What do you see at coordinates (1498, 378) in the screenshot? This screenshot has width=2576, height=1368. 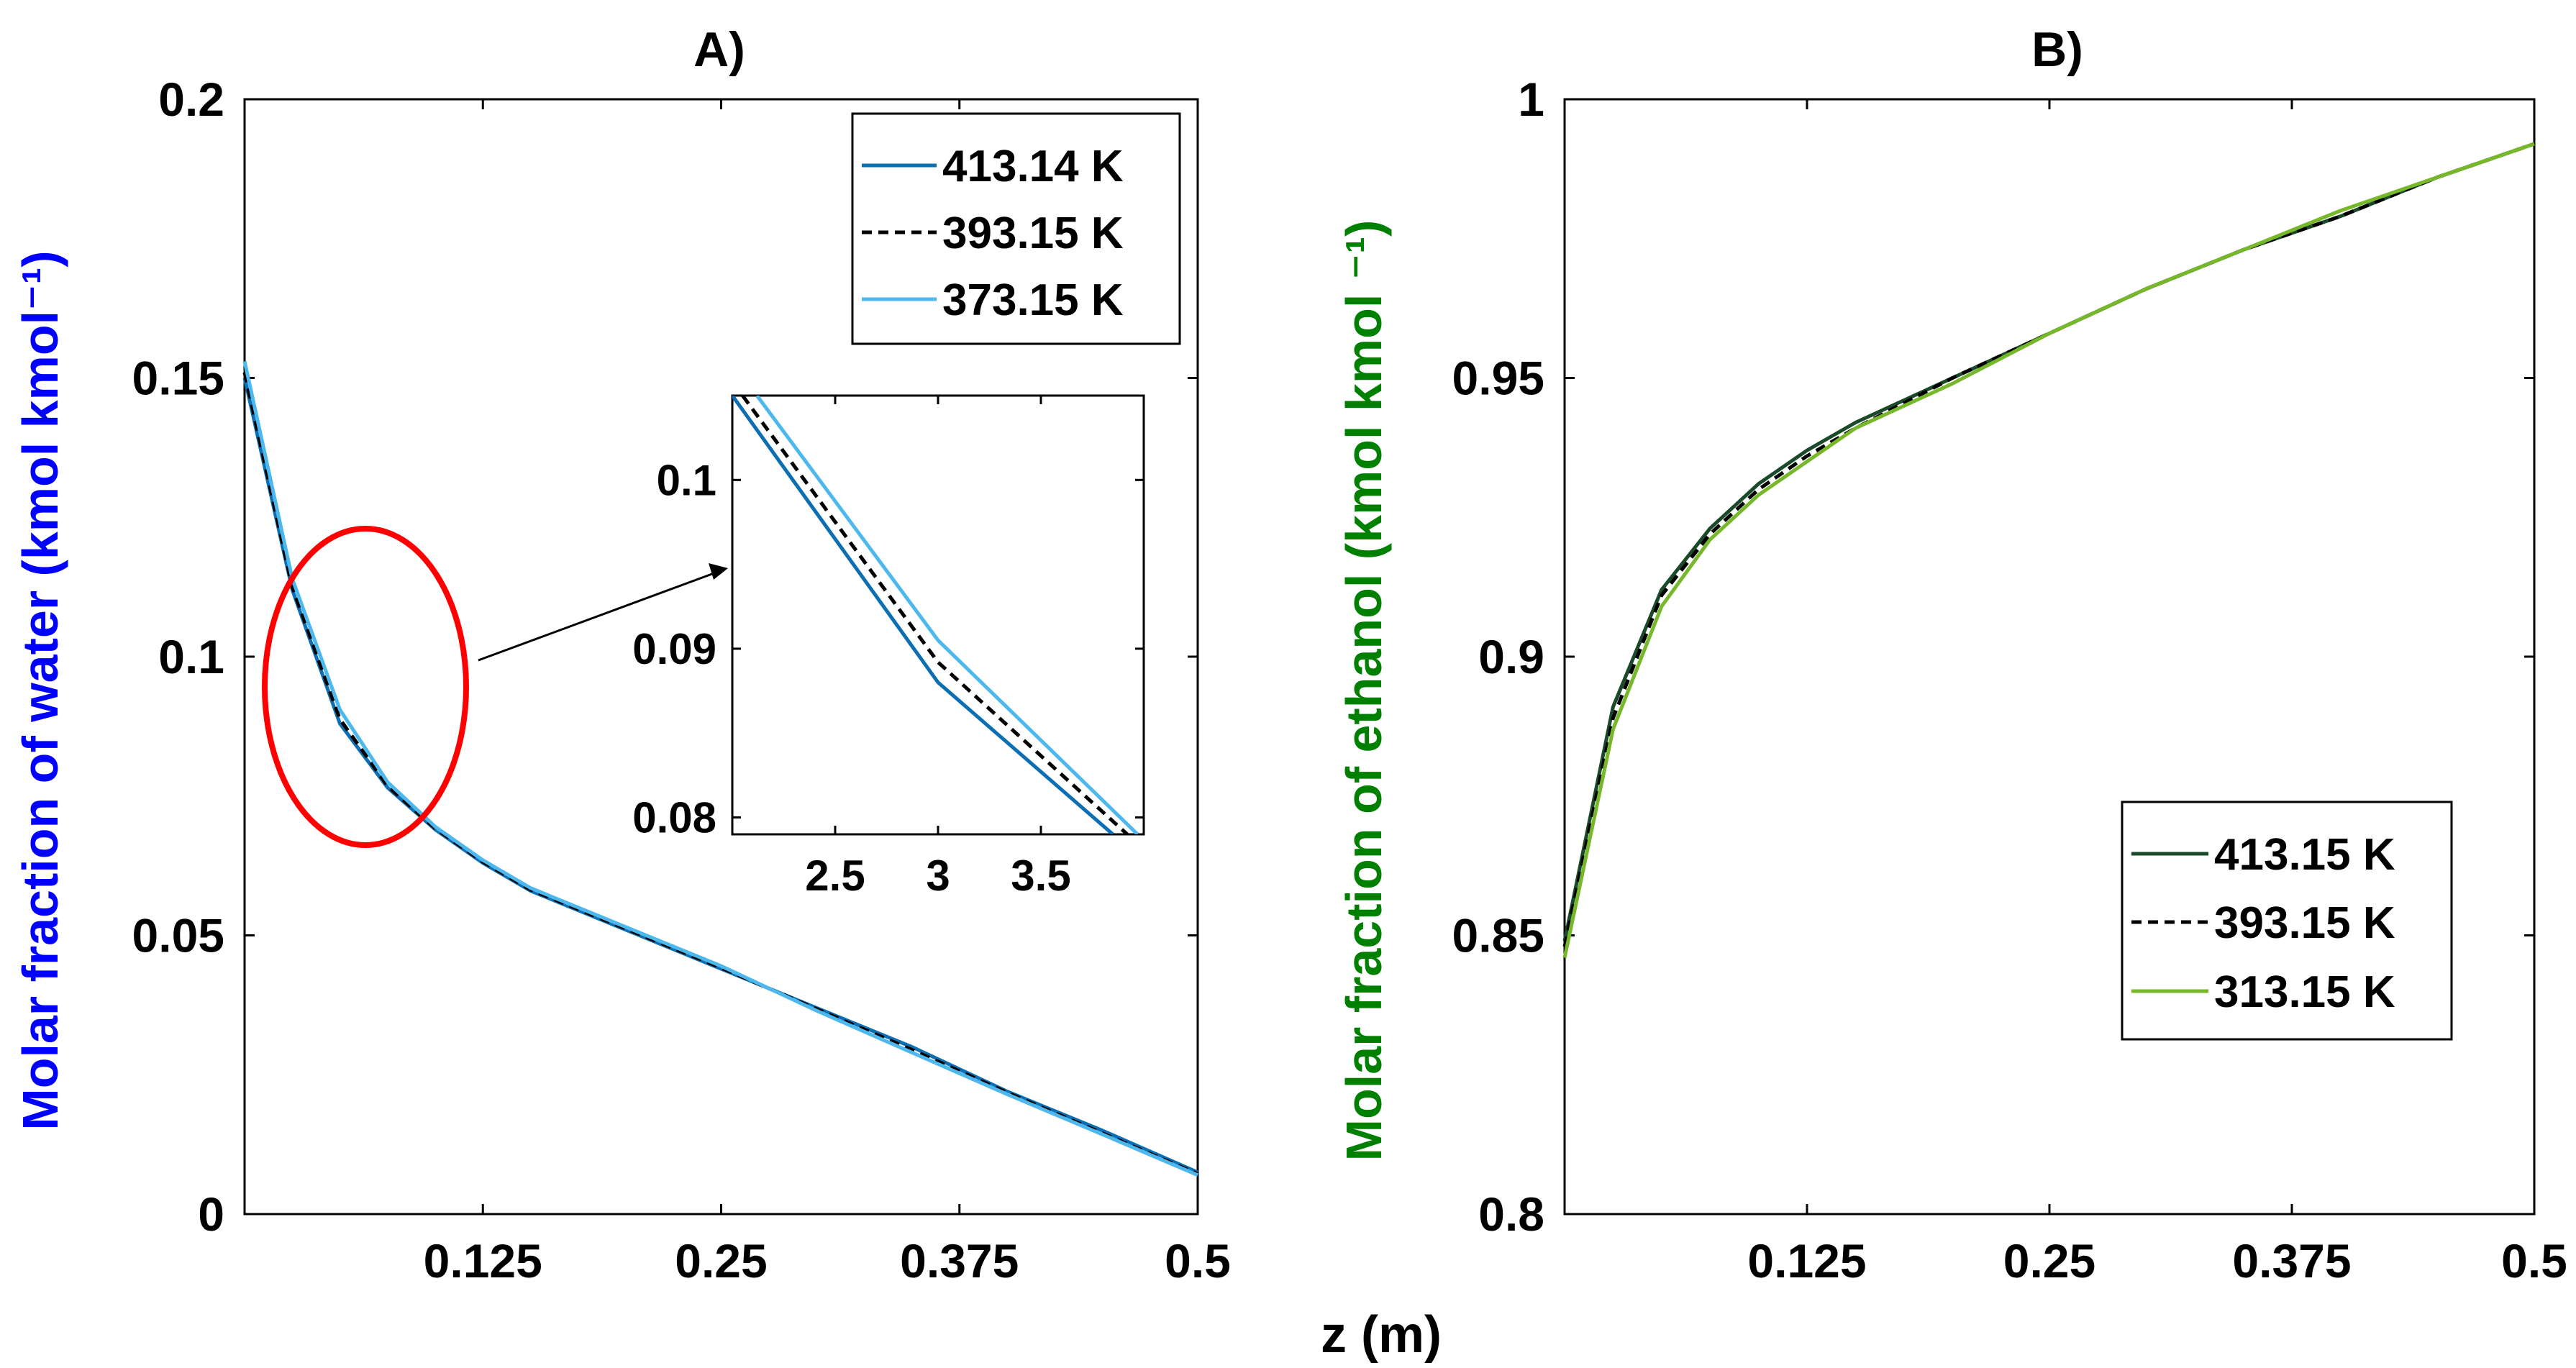 I see `panel-b-y-tick-label: 0.95` at bounding box center [1498, 378].